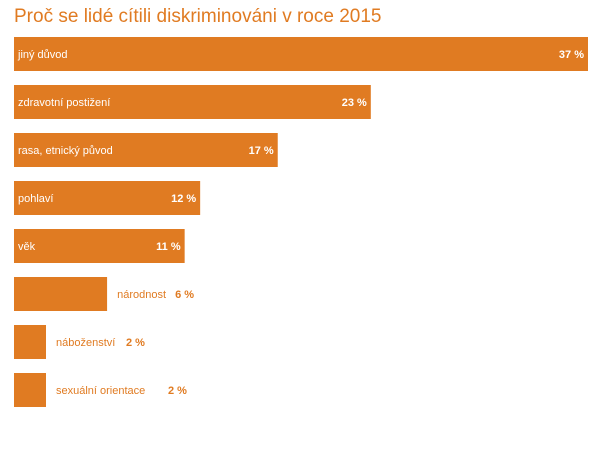 The image size is (601, 452). What do you see at coordinates (64, 103) in the screenshot?
I see `bar-label-1: zdravotní postižení` at bounding box center [64, 103].